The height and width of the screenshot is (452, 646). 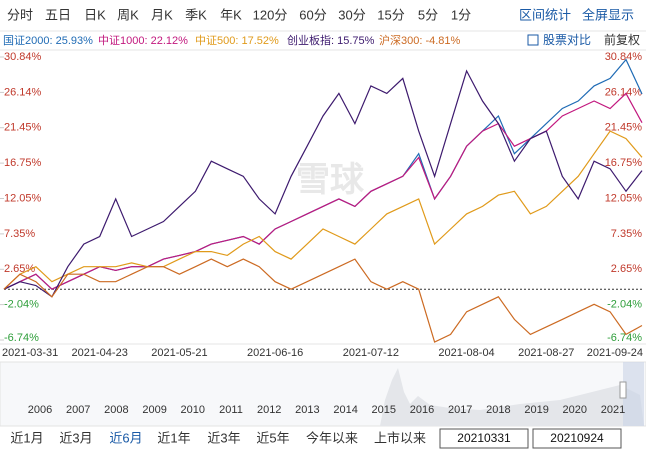 I want to click on x-tick-label: 2021-04-23, so click(x=100, y=353).